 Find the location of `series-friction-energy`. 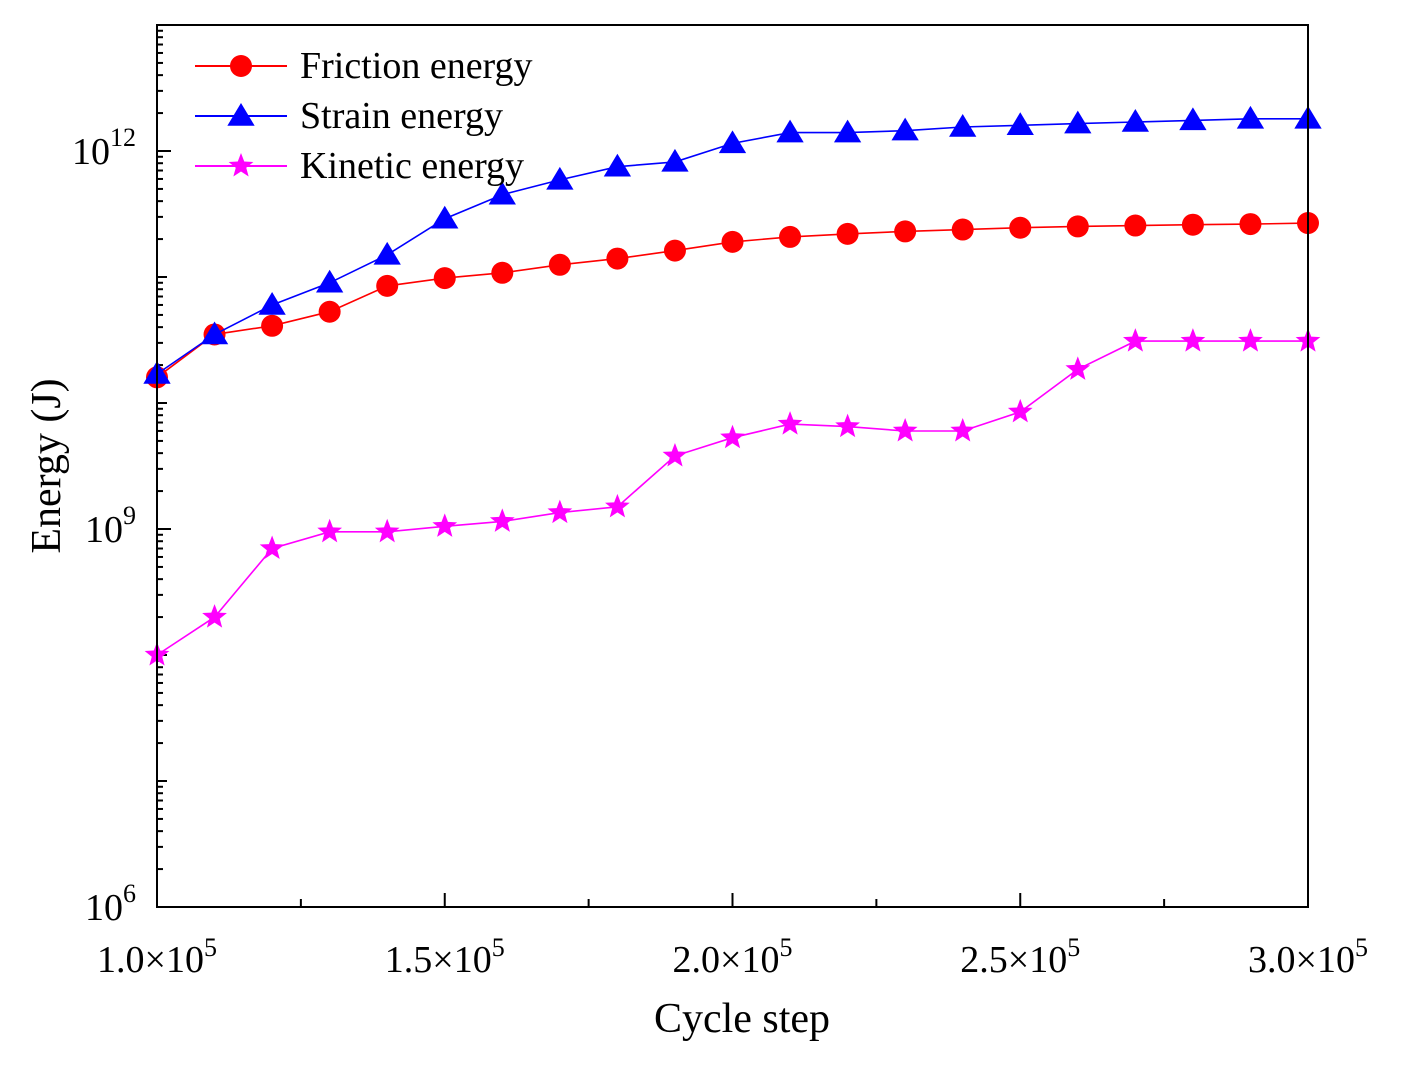

series-friction-energy is located at coordinates (732, 300).